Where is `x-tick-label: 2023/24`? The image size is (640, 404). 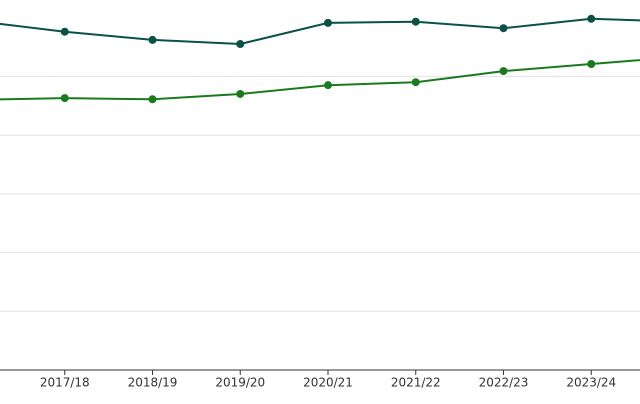
x-tick-label: 2023/24 is located at coordinates (591, 383).